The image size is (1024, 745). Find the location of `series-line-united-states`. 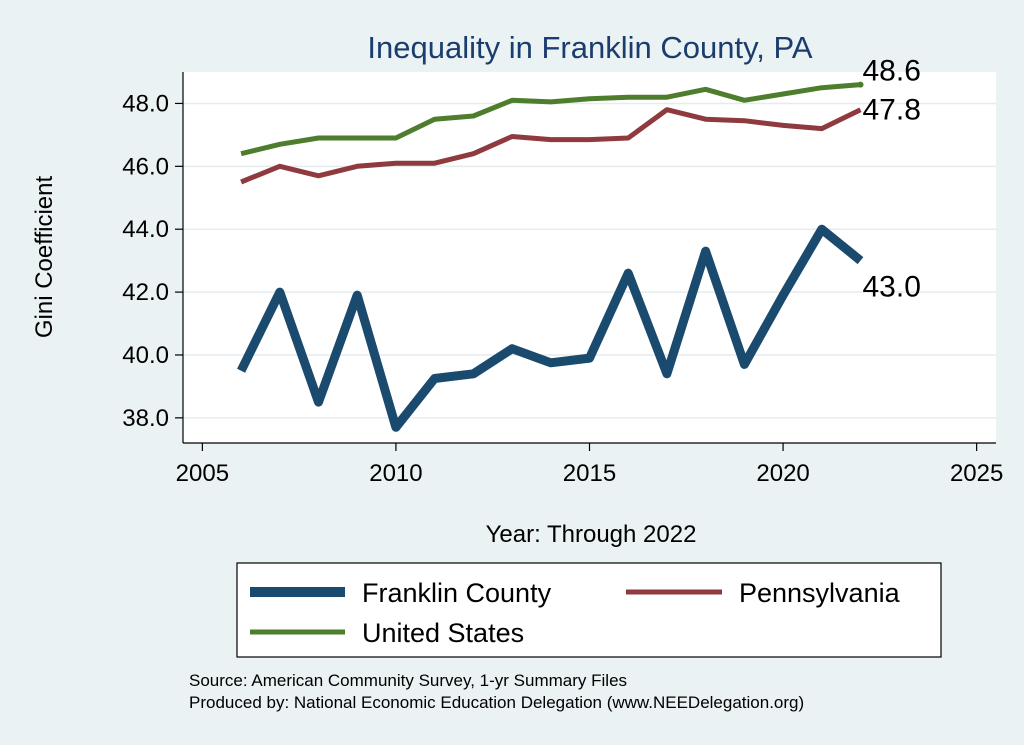

series-line-united-states is located at coordinates (550, 119).